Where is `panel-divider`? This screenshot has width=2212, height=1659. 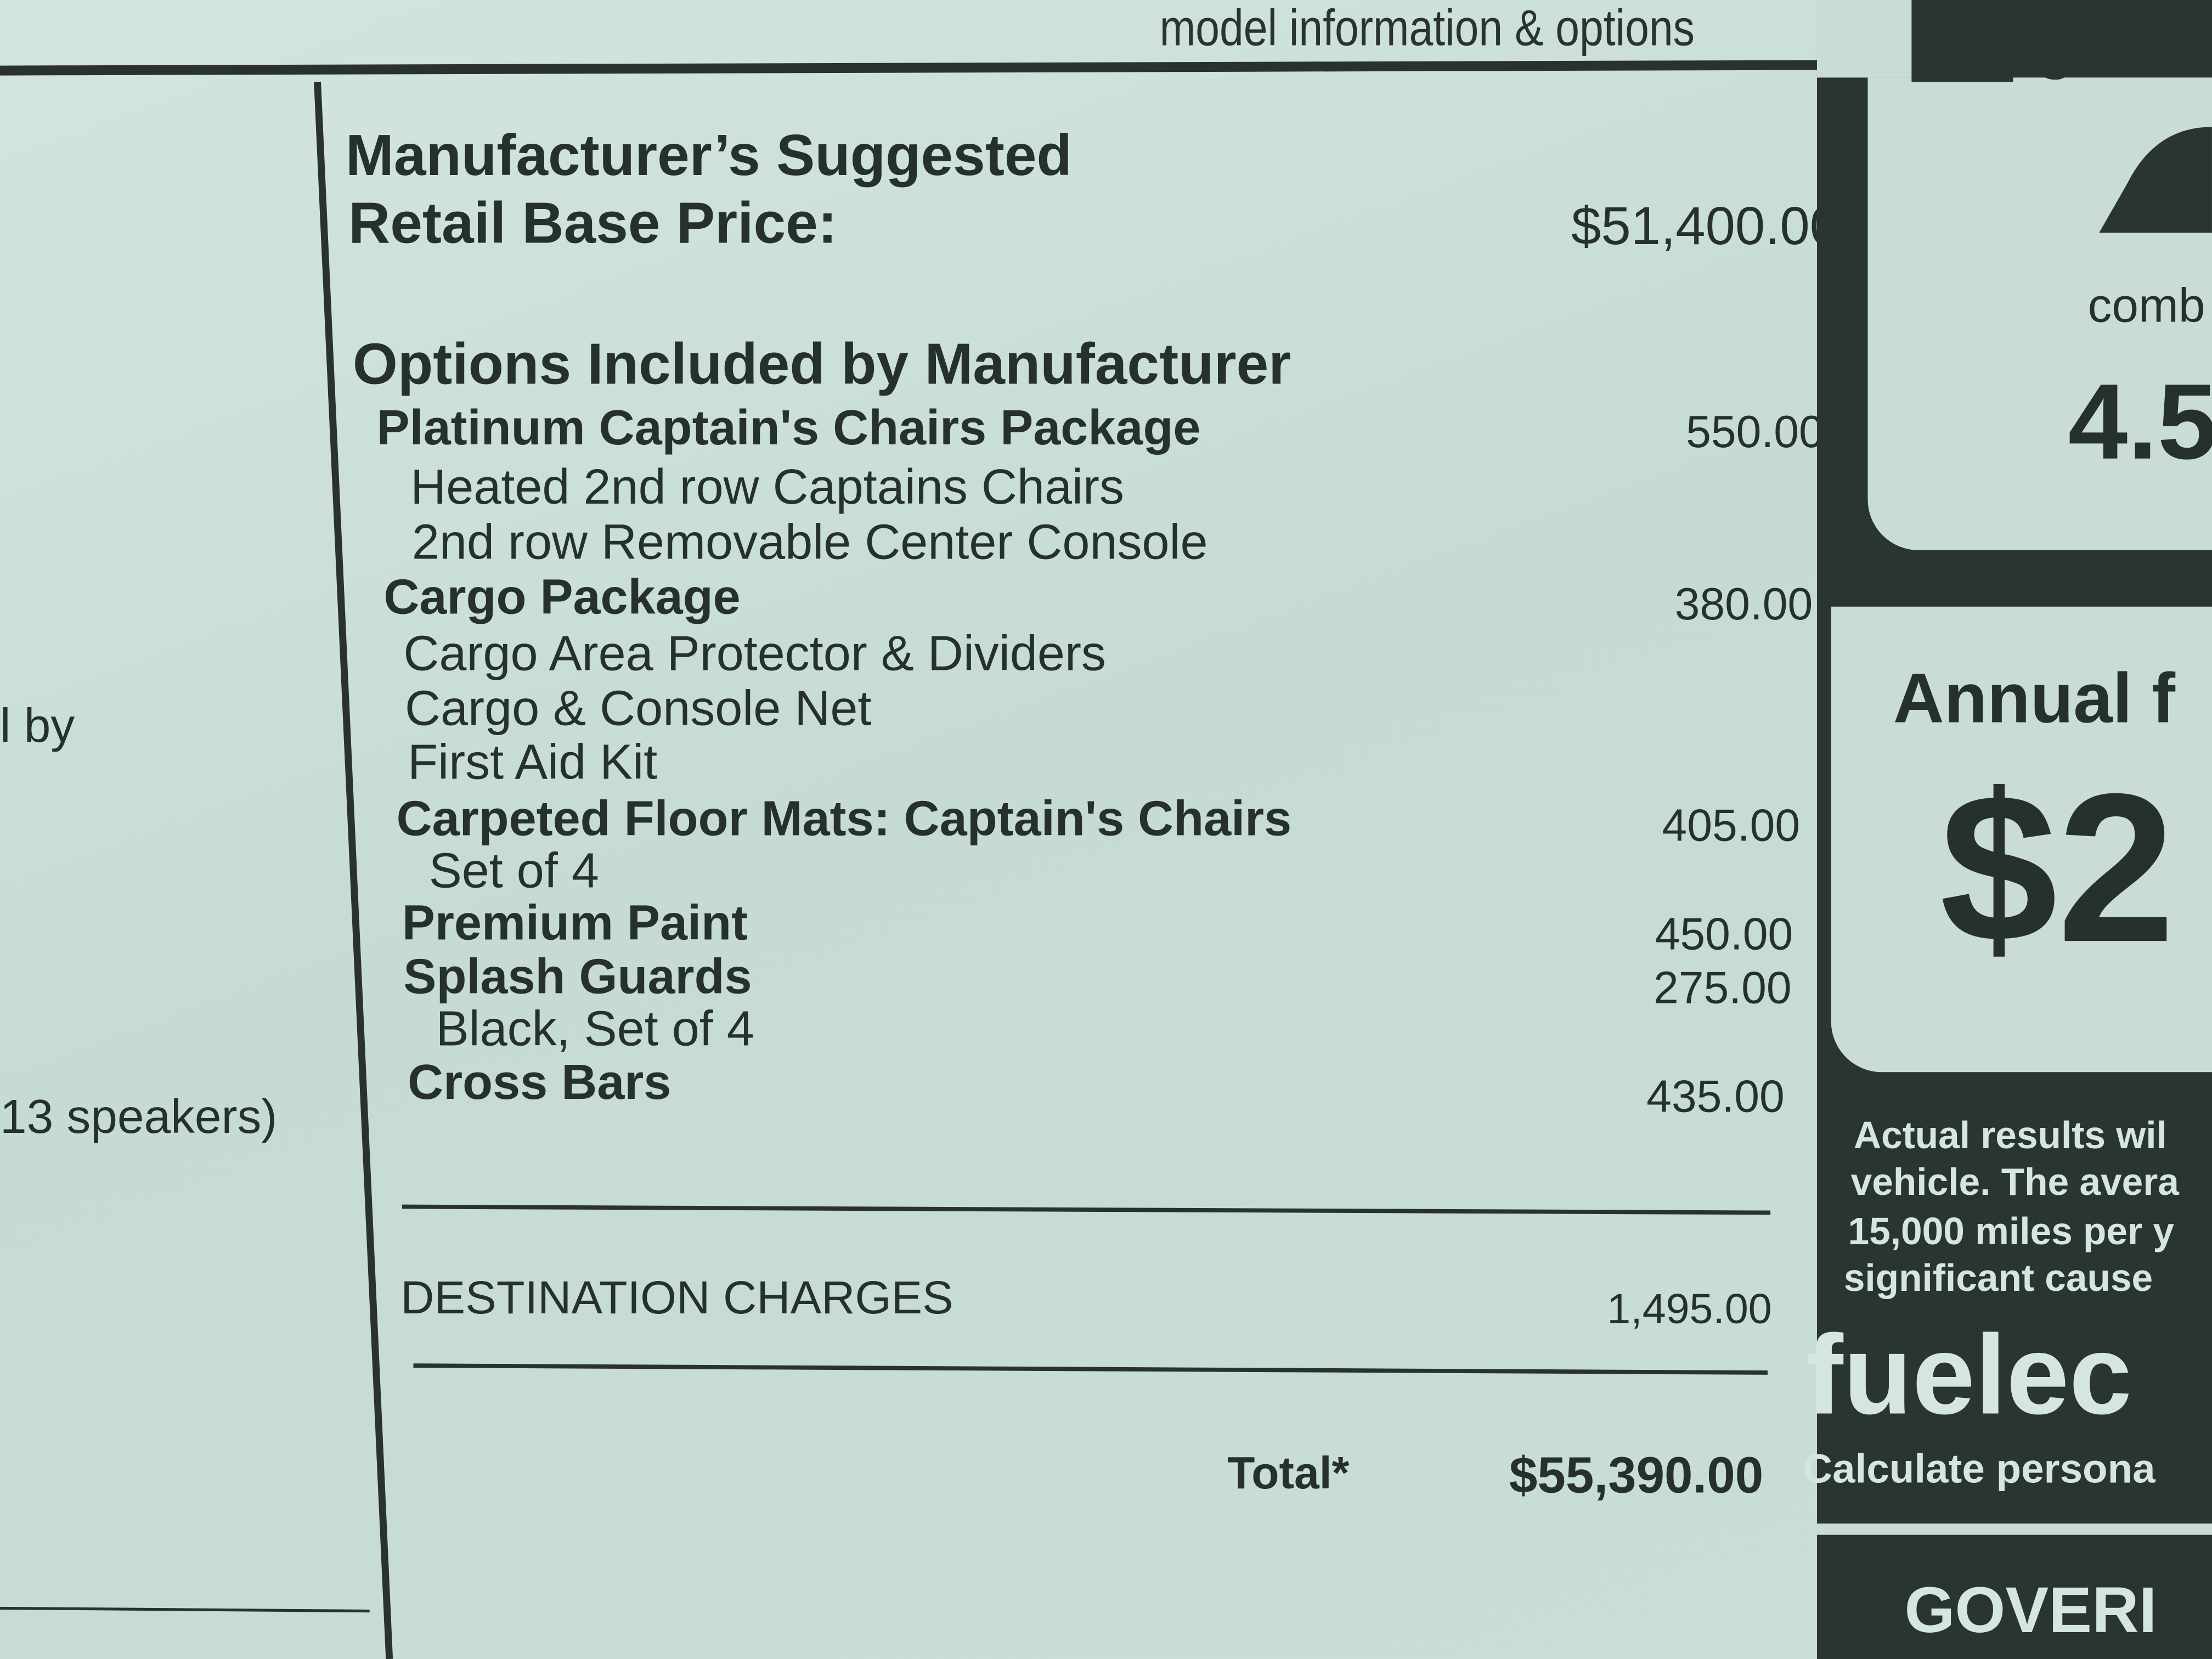
panel-divider is located at coordinates (2014, 1529).